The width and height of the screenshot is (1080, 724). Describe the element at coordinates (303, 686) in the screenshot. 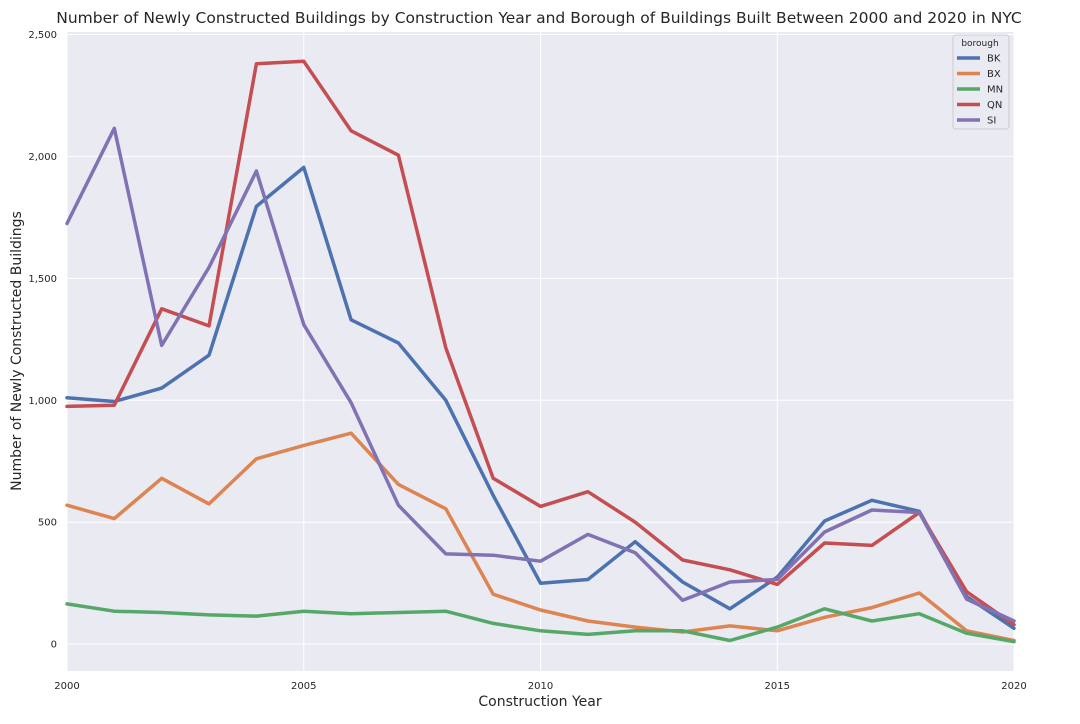

I see `x-tick-label: 2005` at that location.